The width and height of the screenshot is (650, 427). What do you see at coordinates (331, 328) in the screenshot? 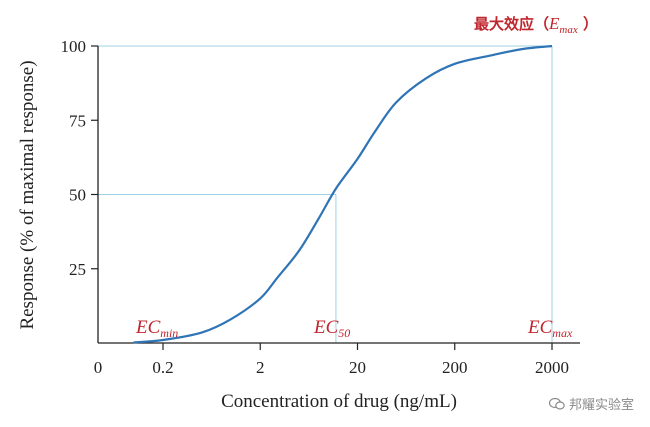
I see `ec50-label: EC50` at bounding box center [331, 328].